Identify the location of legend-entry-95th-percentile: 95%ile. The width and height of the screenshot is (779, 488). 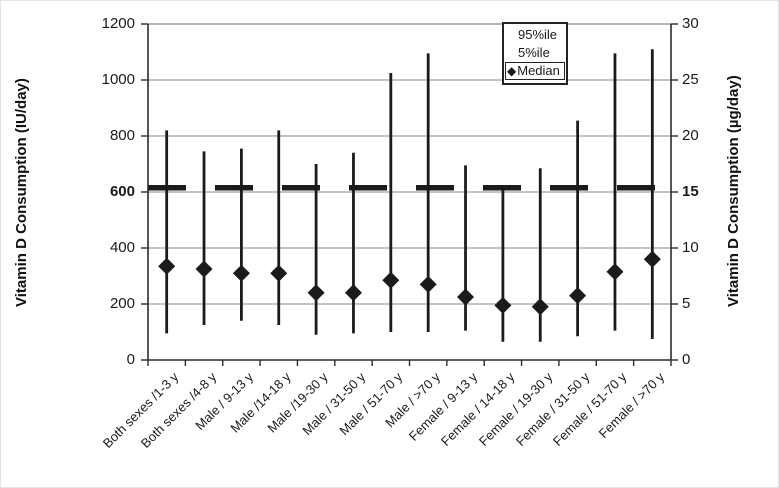
(535, 34).